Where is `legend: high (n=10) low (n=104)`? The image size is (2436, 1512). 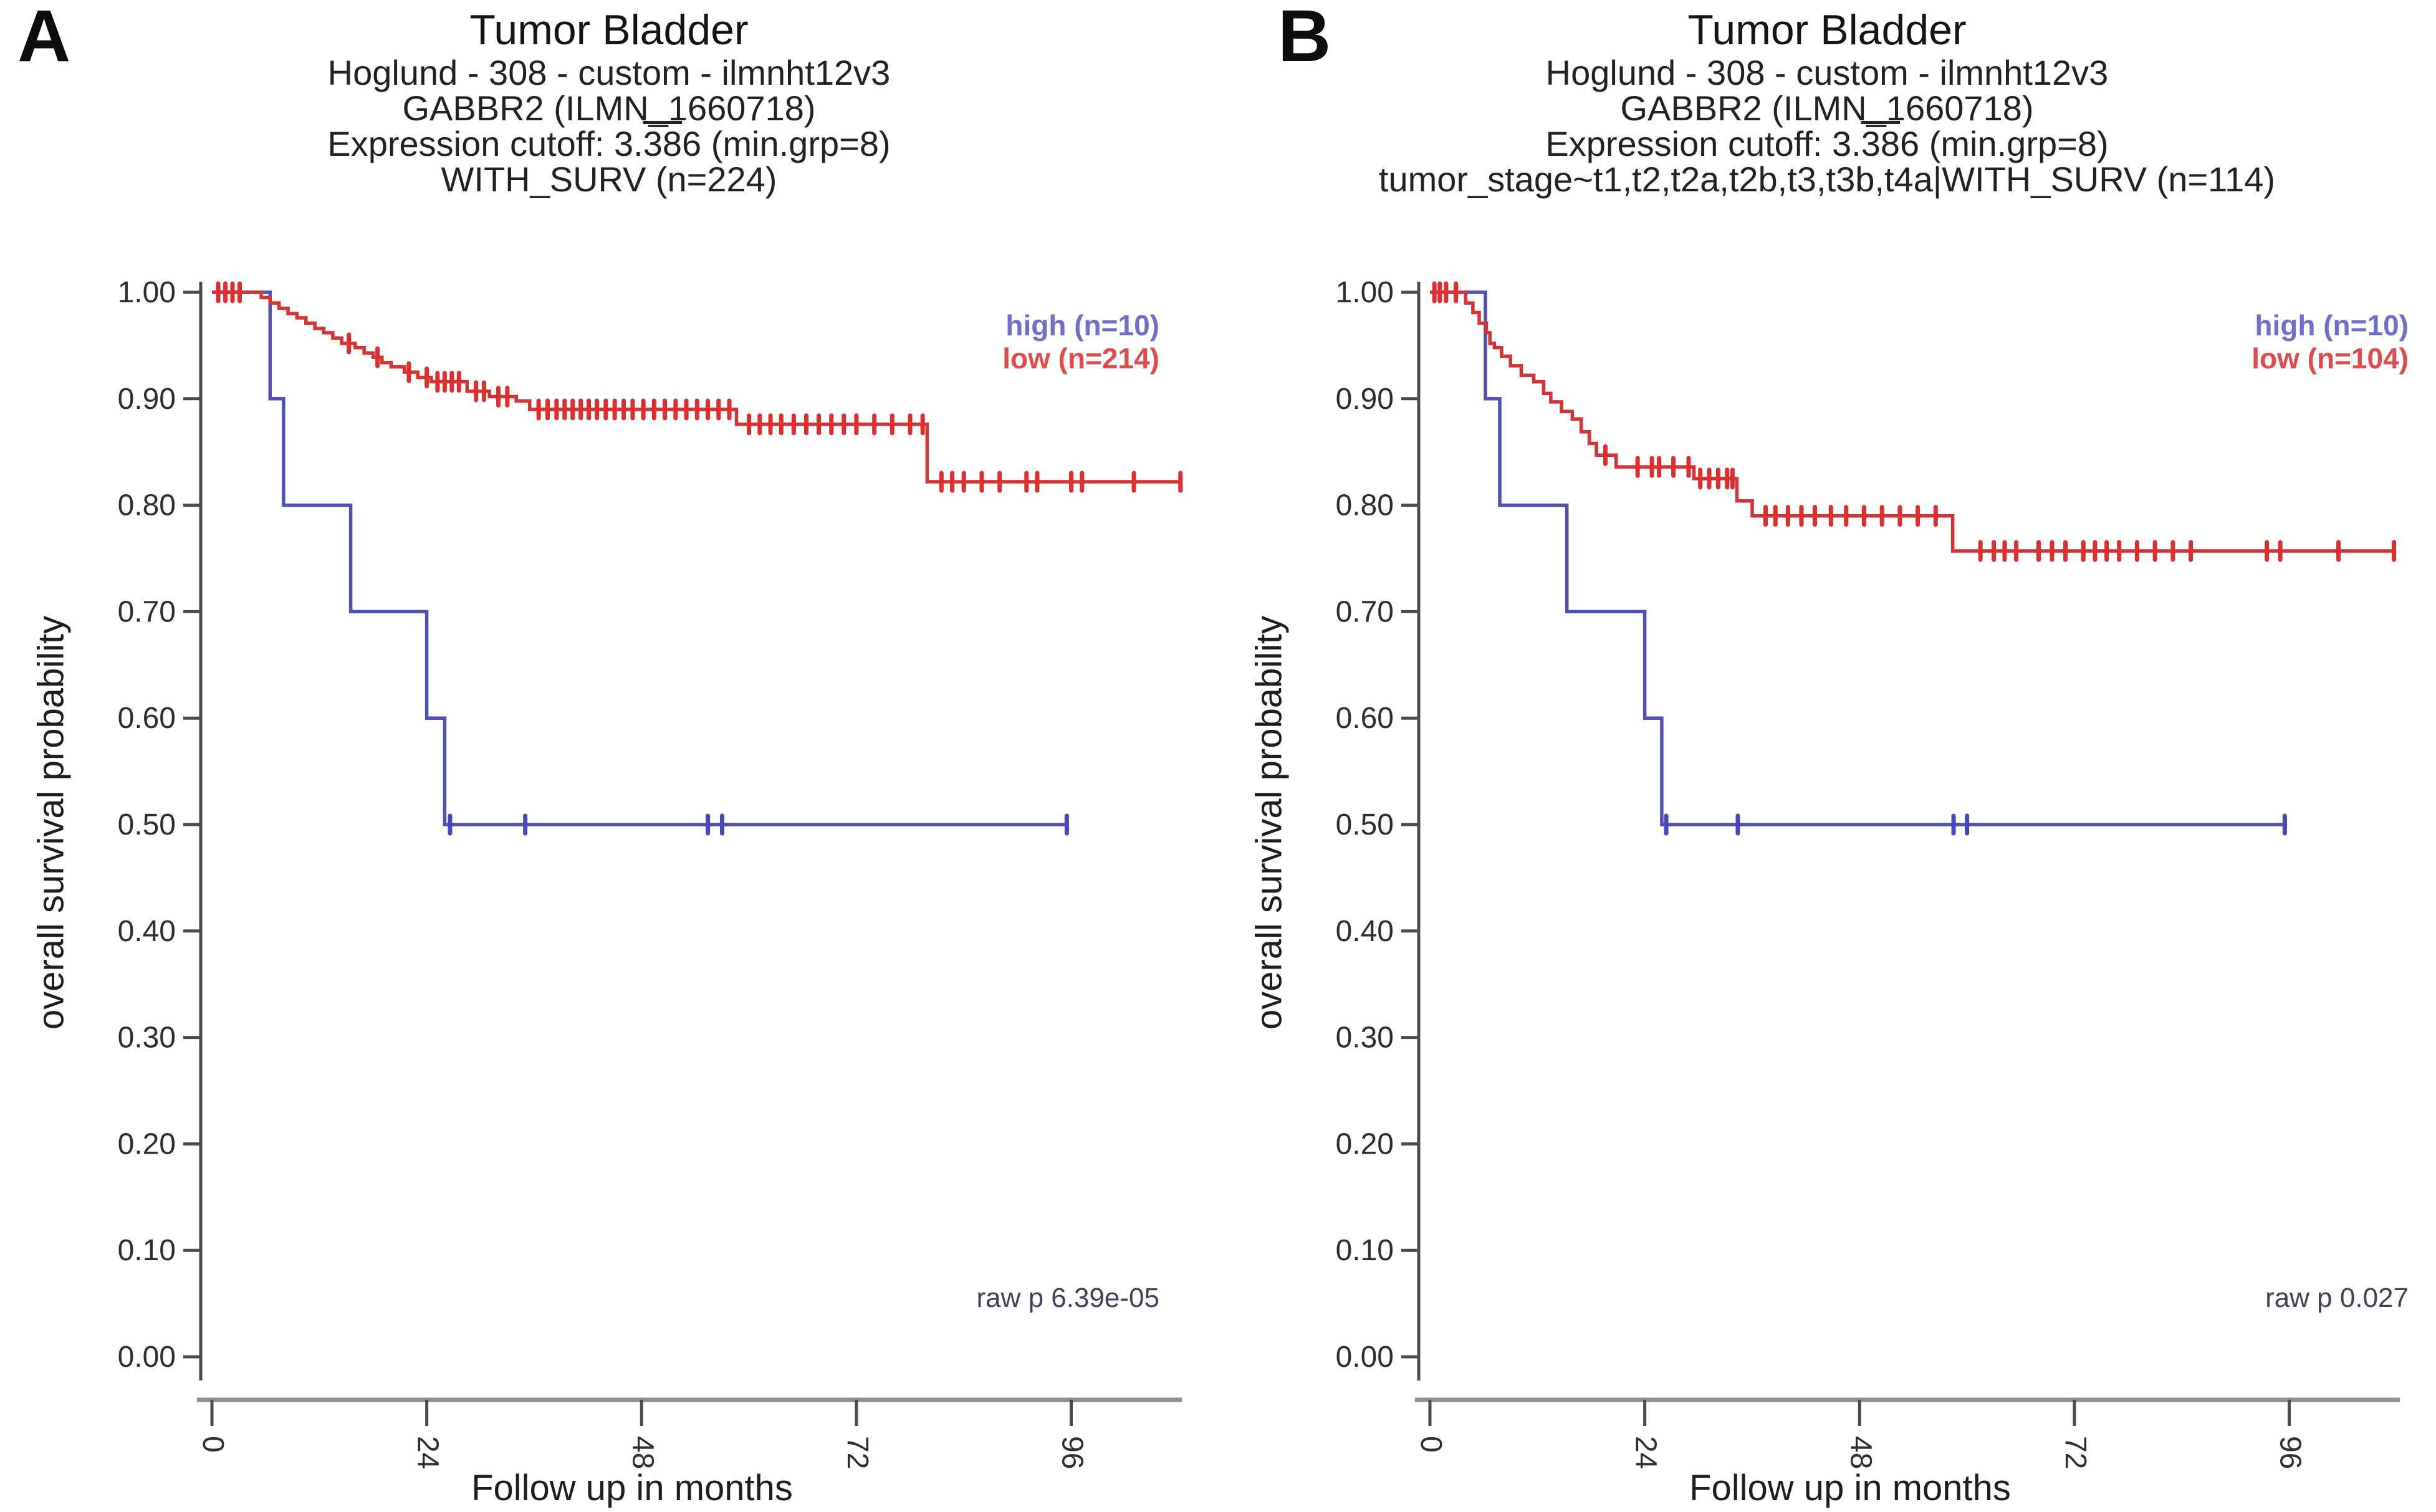 legend: high (n=10) low (n=104) is located at coordinates (2330, 342).